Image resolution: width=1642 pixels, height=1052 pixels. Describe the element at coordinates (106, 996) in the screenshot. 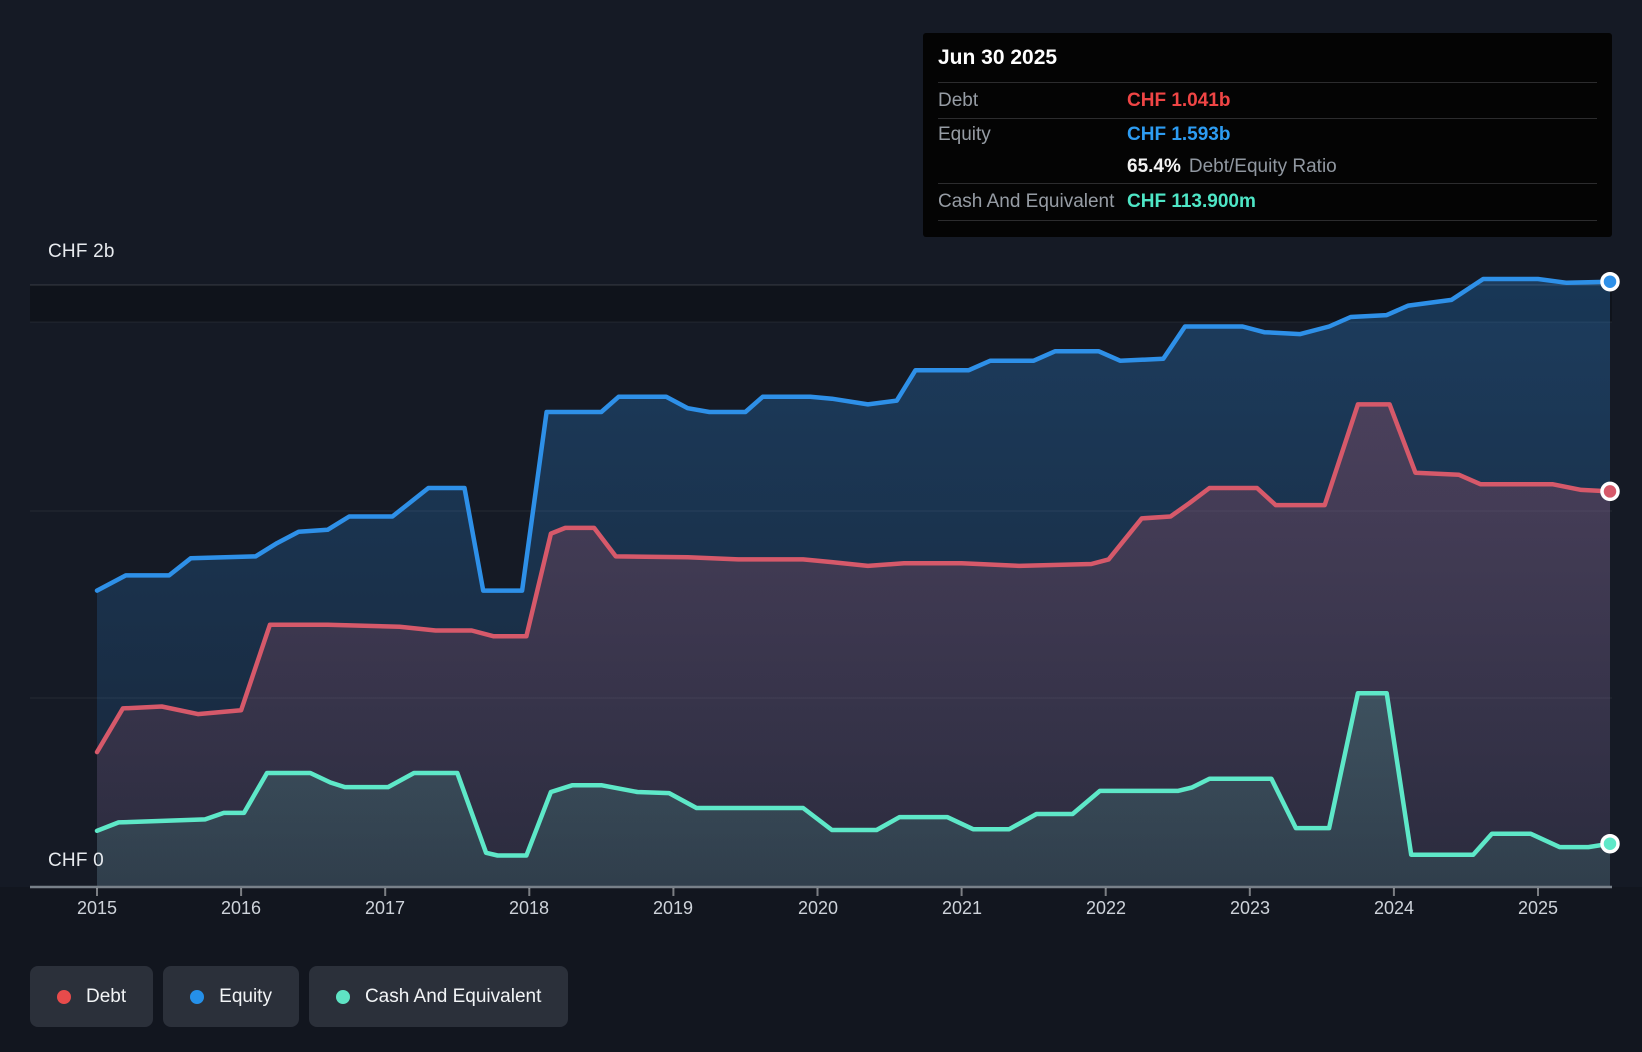

I see `legend-debt-label: Debt` at that location.